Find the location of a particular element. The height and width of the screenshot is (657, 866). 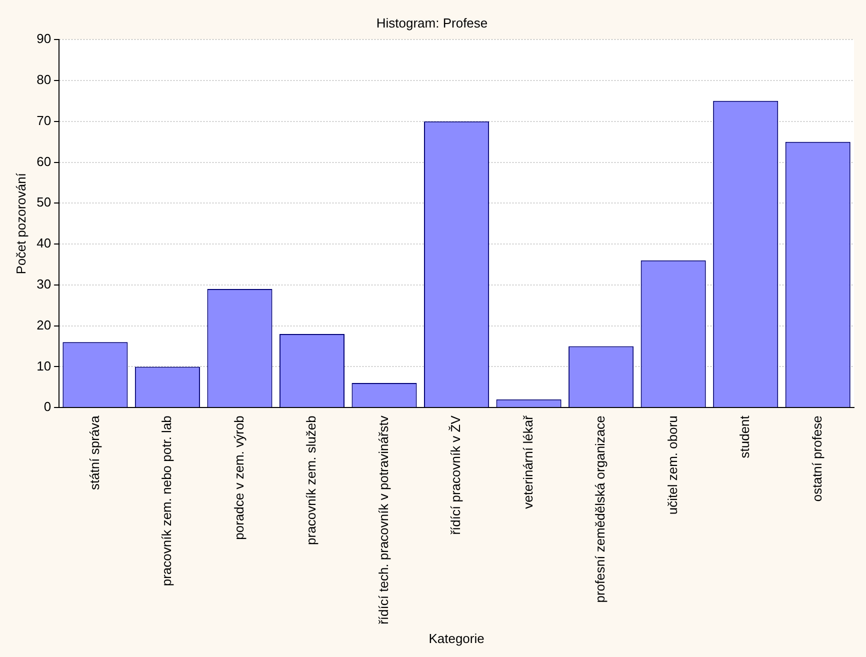

y-tick-label: 0 is located at coordinates (48, 406).